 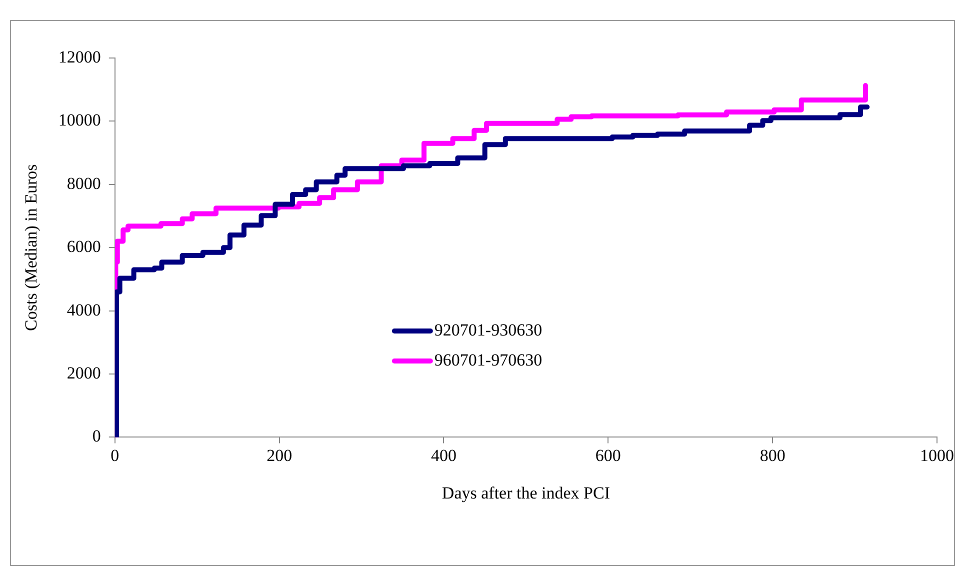 What do you see at coordinates (83, 310) in the screenshot?
I see `y-tick-label: 4000` at bounding box center [83, 310].